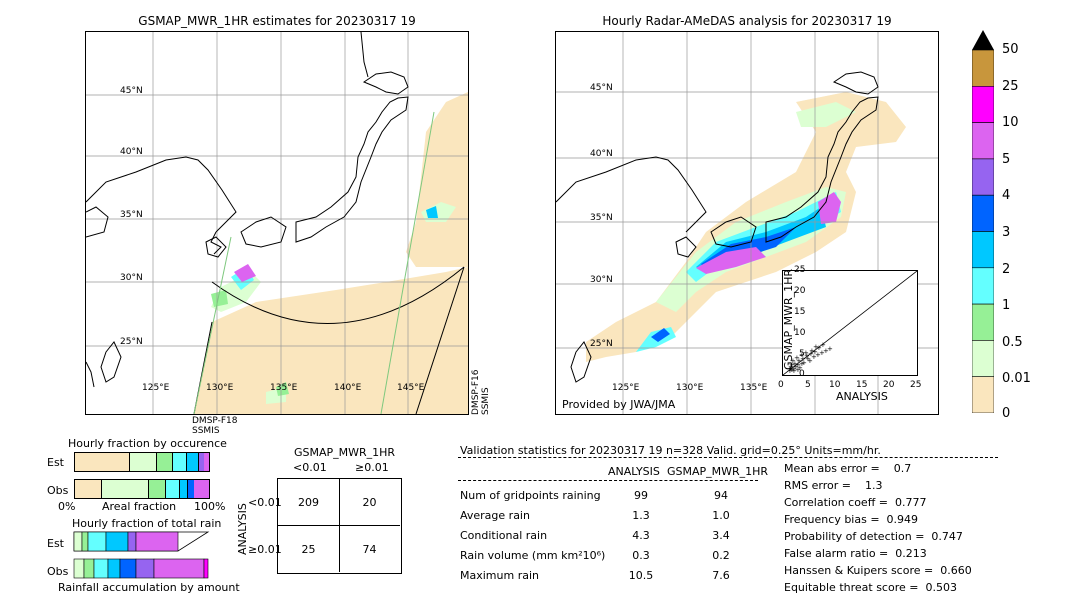  I want to click on lat-label: 40°N, so click(601, 154).